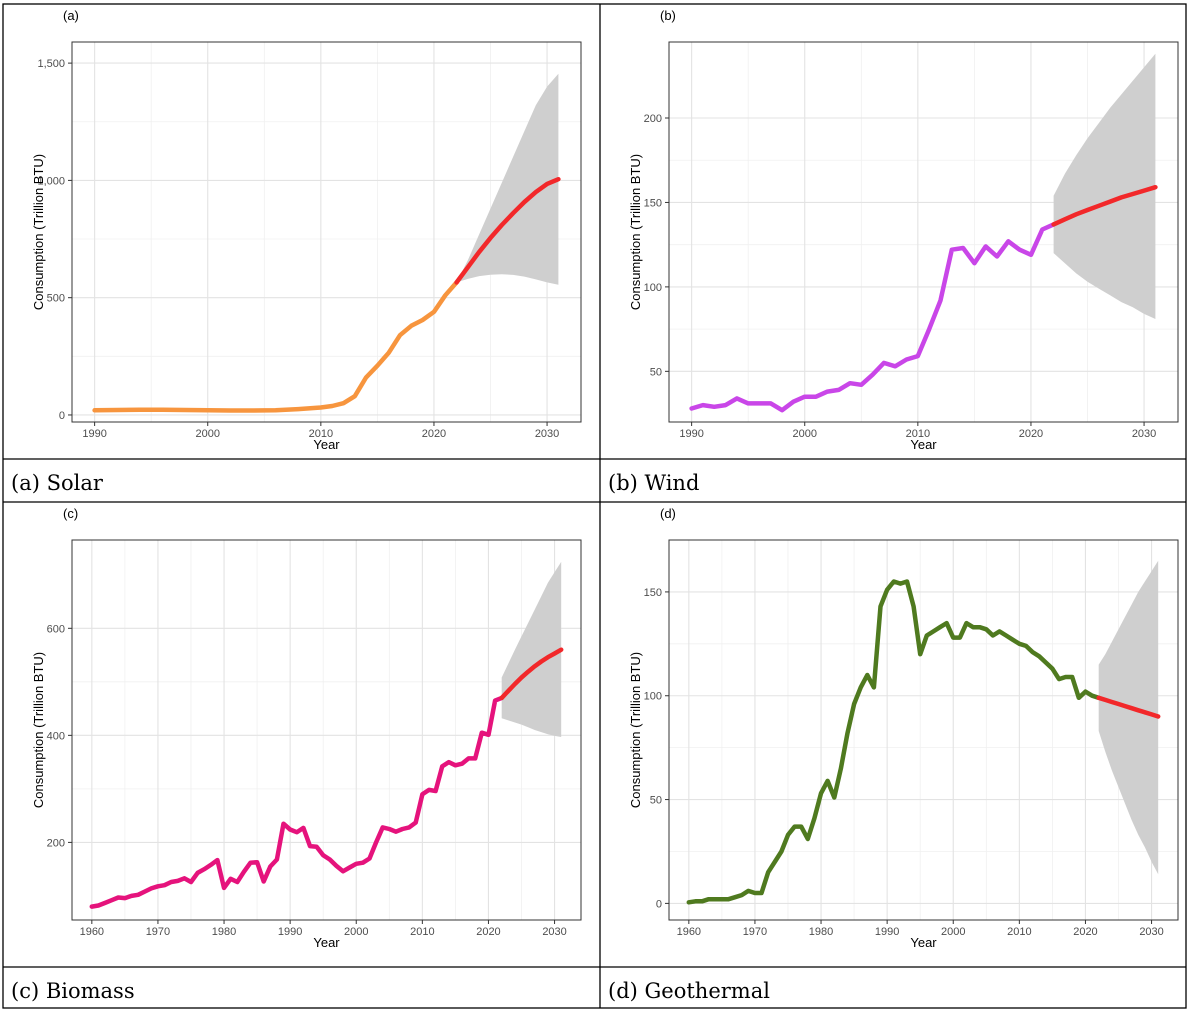 Image resolution: width=1189 pixels, height=1013 pixels. I want to click on caption-biomass: (c) Biomass, so click(73, 991).